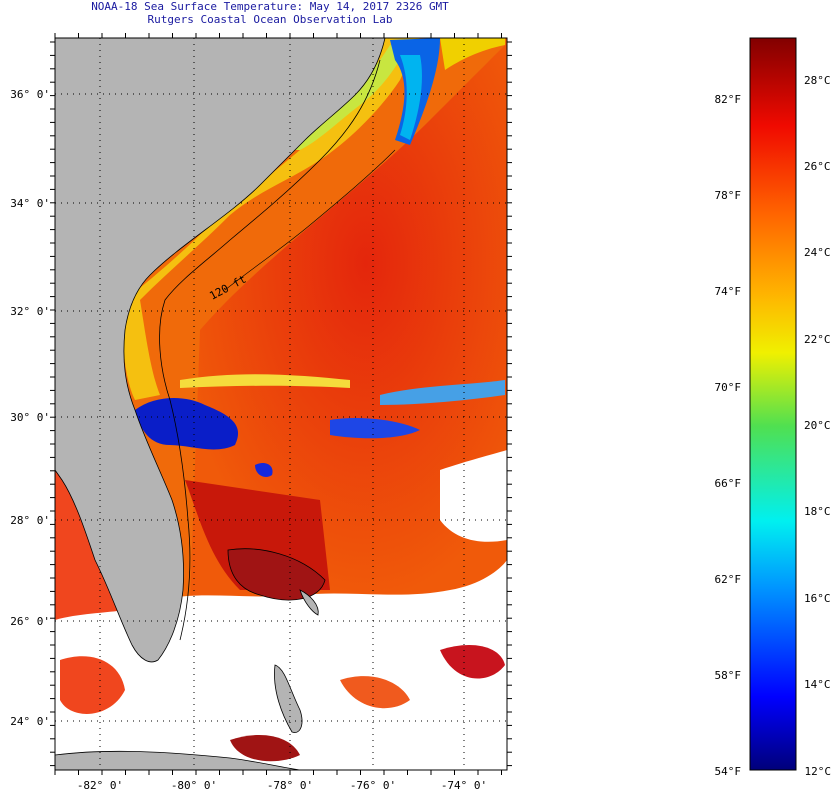 The height and width of the screenshot is (793, 832). I want to click on cb-c-label: 24°C, so click(817, 252).